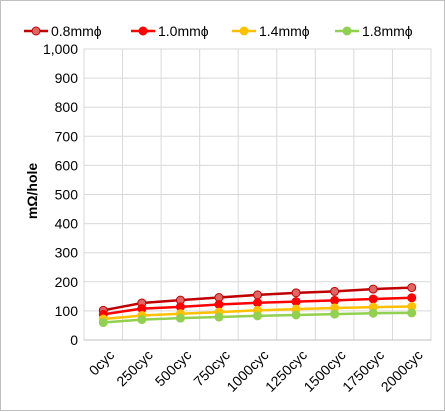 This screenshot has width=445, height=412. I want to click on y-tick-label: 700, so click(67, 136).